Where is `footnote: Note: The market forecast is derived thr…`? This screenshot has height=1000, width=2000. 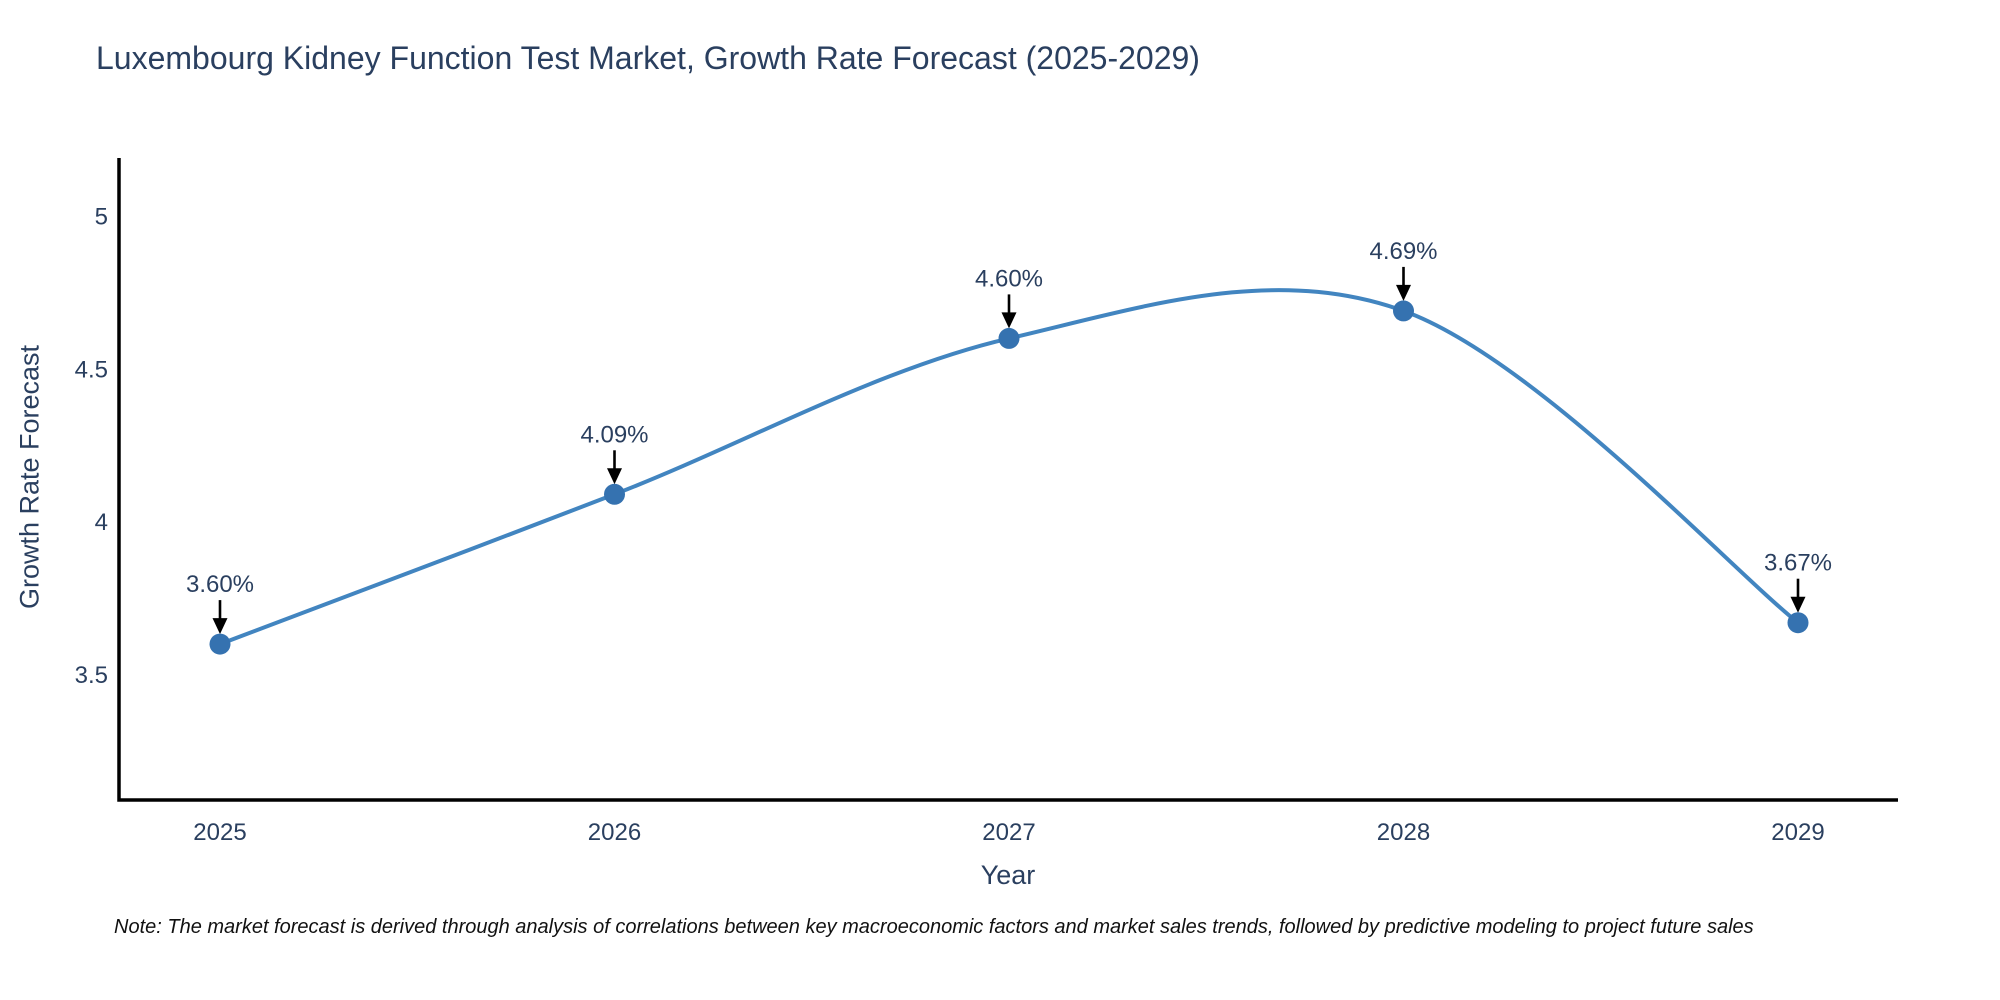 footnote: Note: The market forecast is derived thr… is located at coordinates (934, 927).